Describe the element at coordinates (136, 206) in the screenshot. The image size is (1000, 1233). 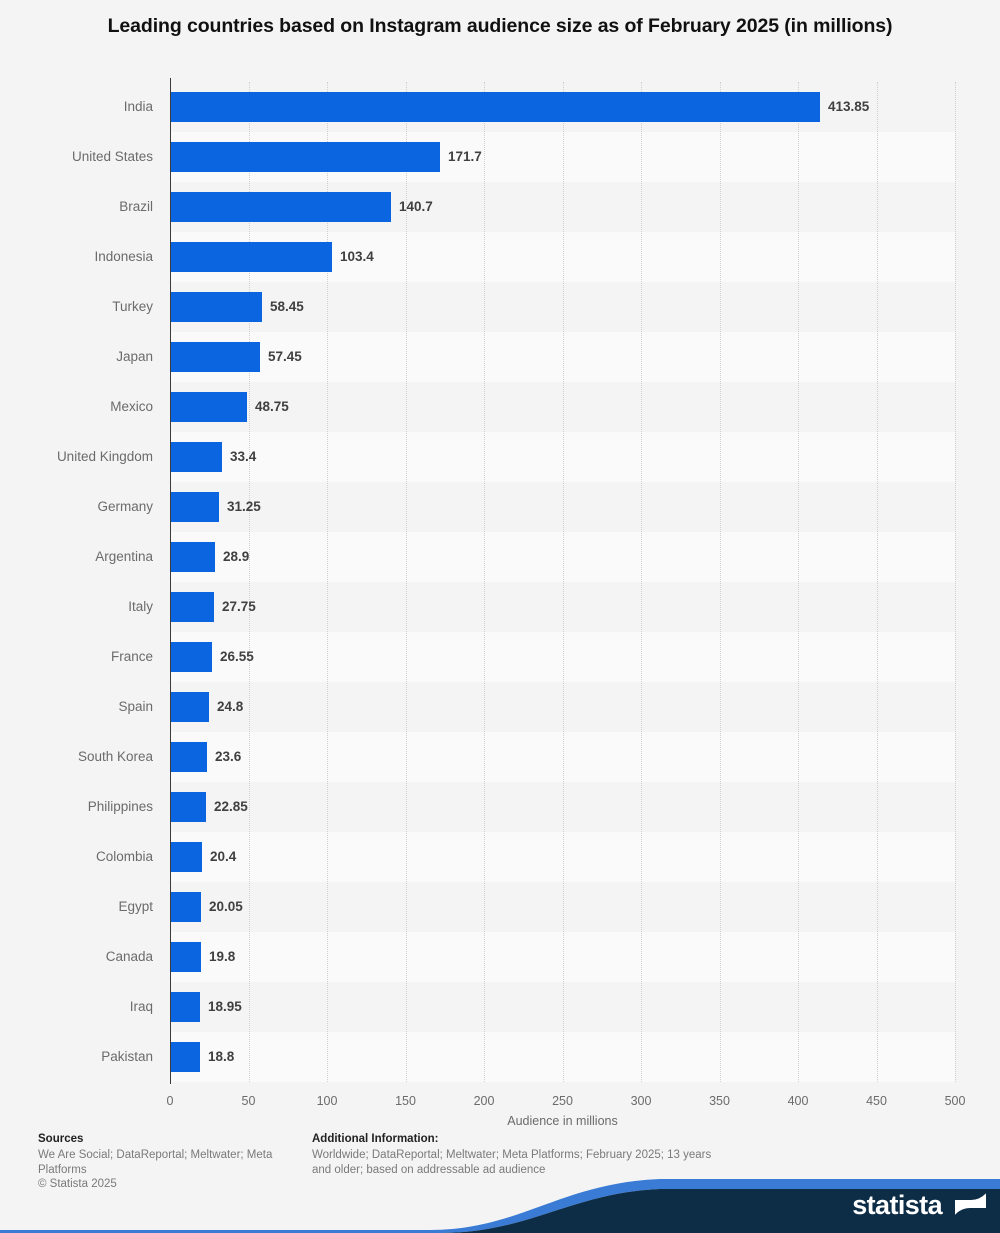
I see `category-label: Brazil` at that location.